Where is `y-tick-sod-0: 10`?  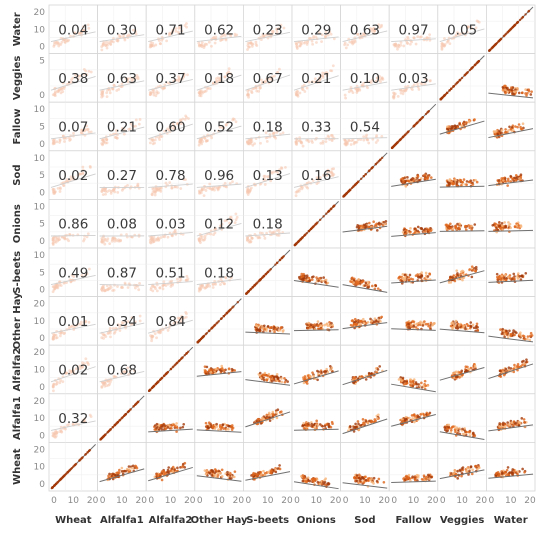 y-tick-sod-0: 10 is located at coordinates (40, 159).